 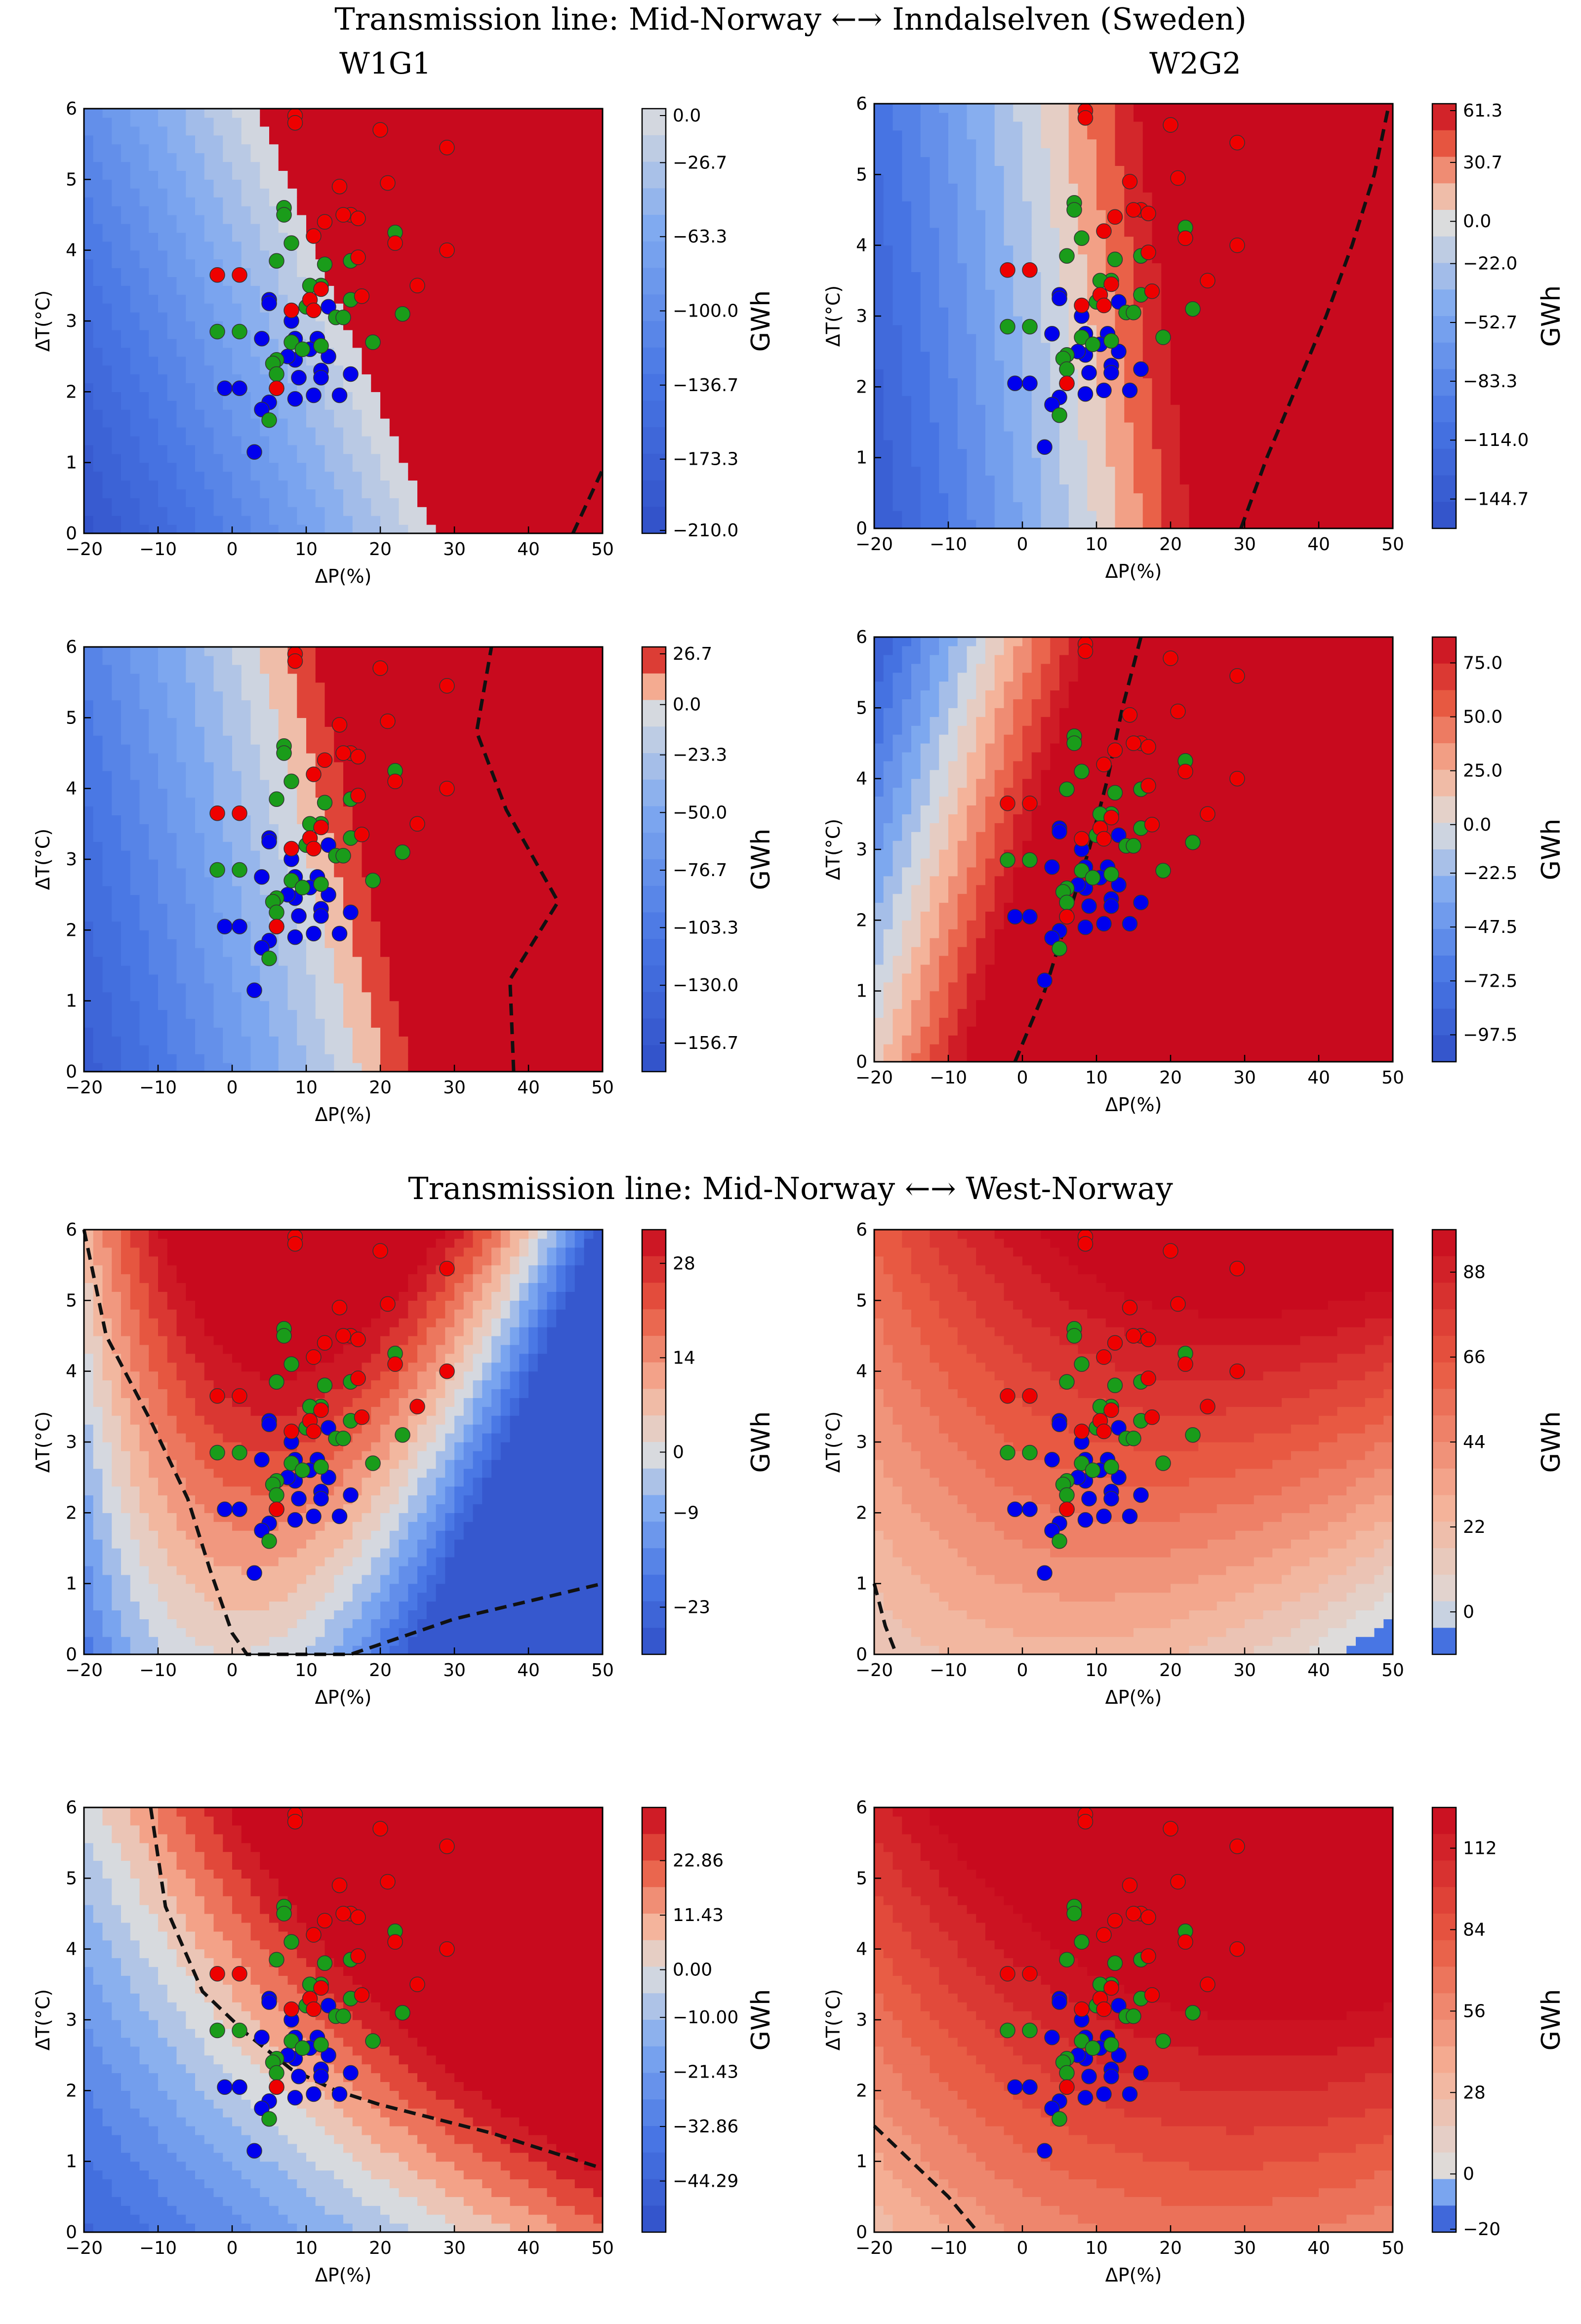 I want to click on colorbar-segment, so click(x=654, y=281).